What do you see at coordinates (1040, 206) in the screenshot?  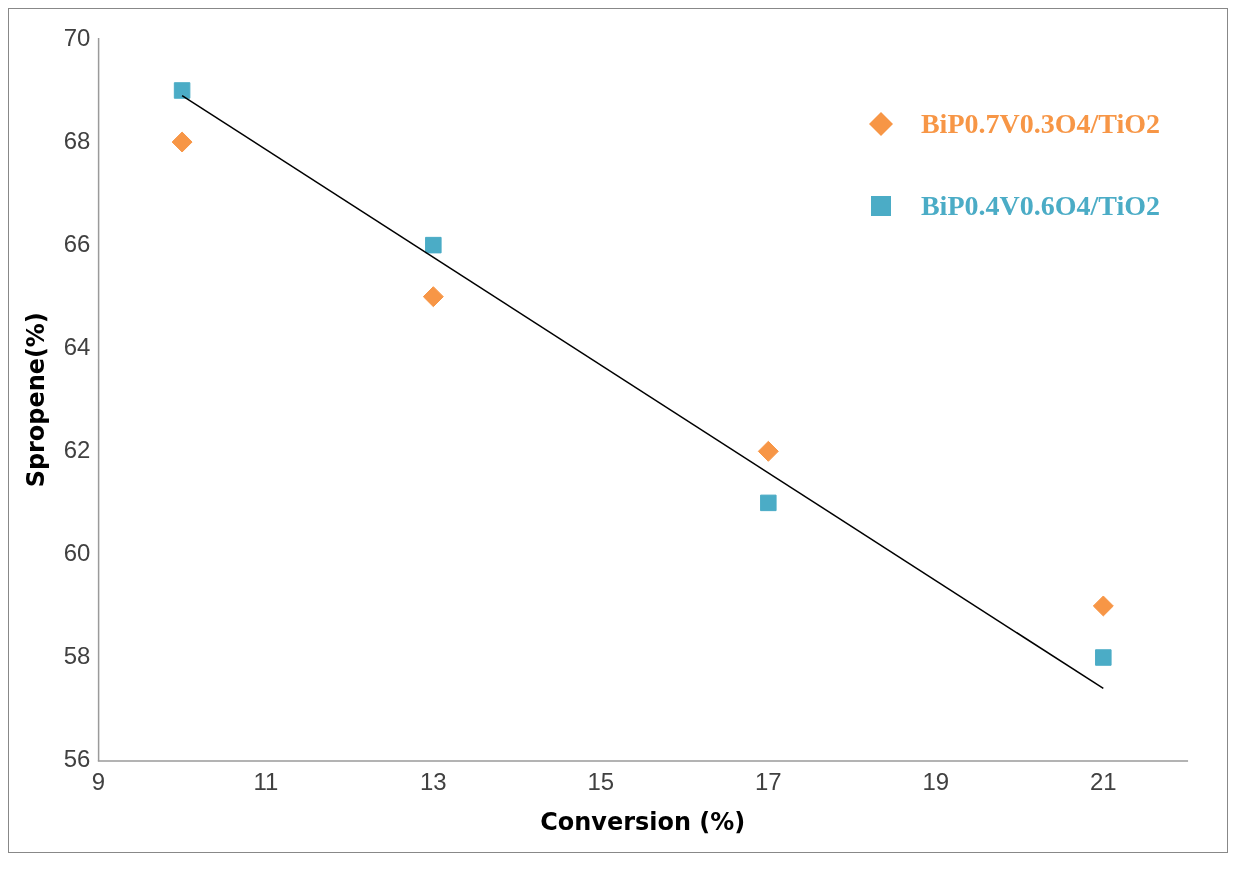 I see `legend-label: BiP0.4V0.6O4/TiO2` at bounding box center [1040, 206].